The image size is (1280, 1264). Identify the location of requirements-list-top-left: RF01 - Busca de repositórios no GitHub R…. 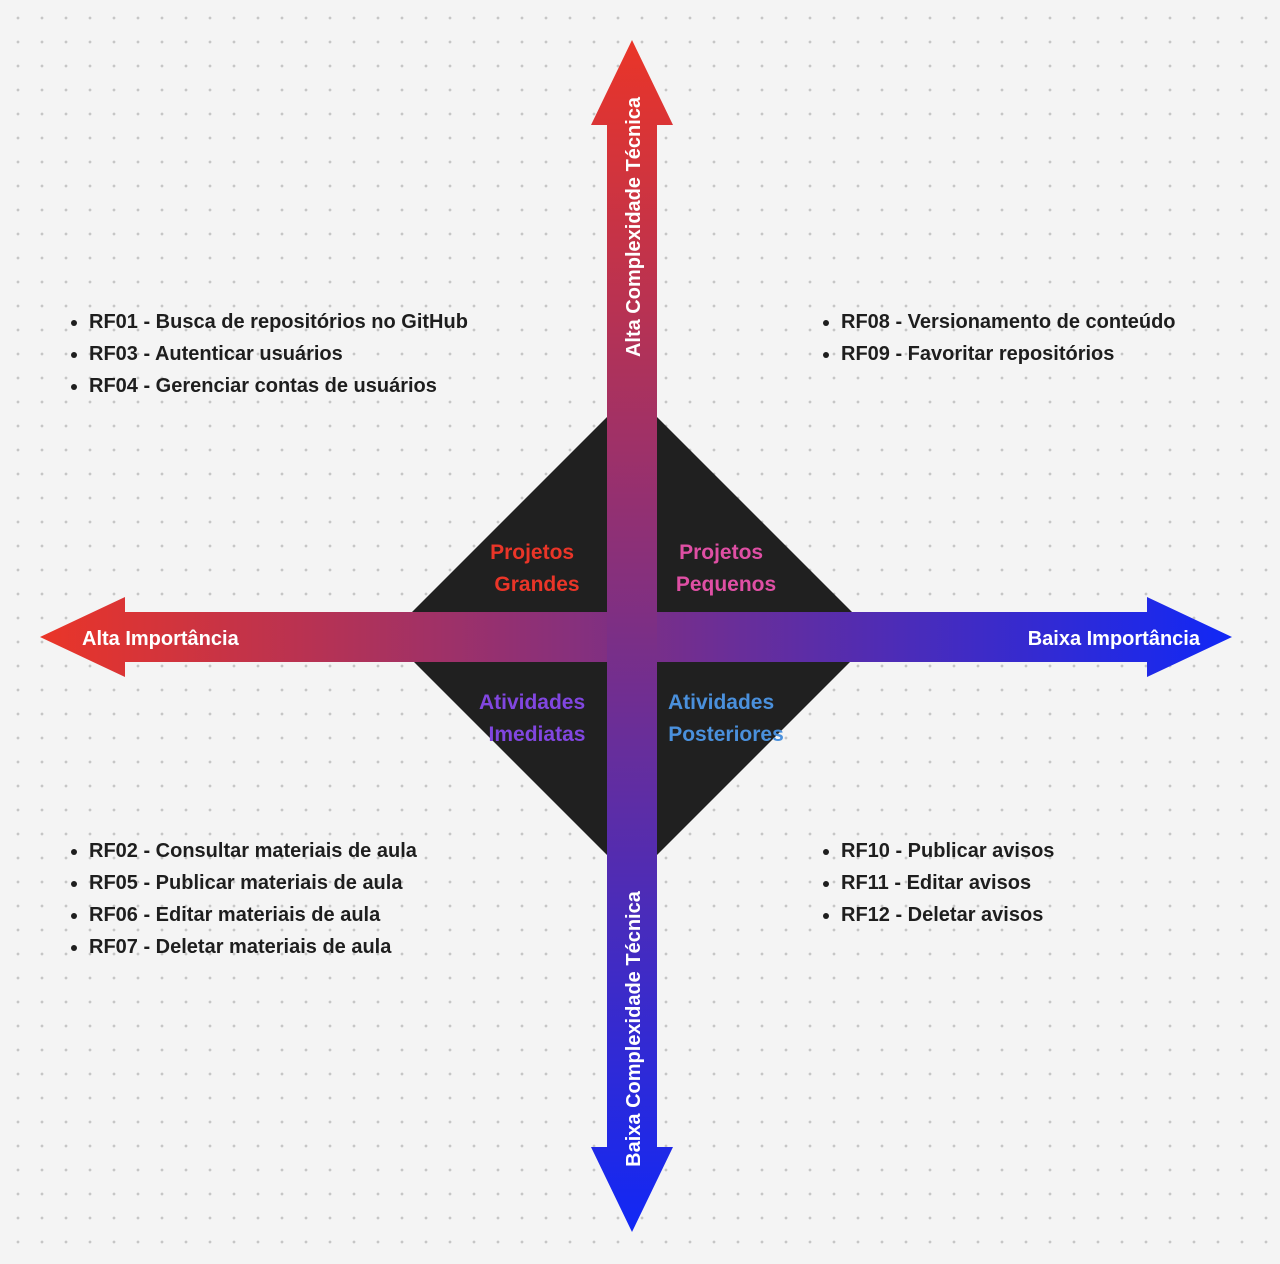
(268, 354).